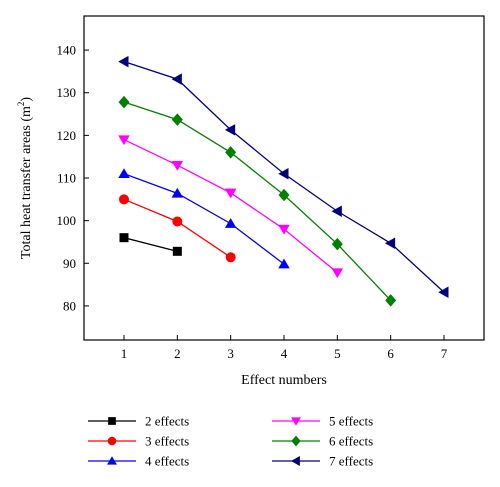  Describe the element at coordinates (351, 421) in the screenshot. I see `legend-label: 5 effects` at that location.